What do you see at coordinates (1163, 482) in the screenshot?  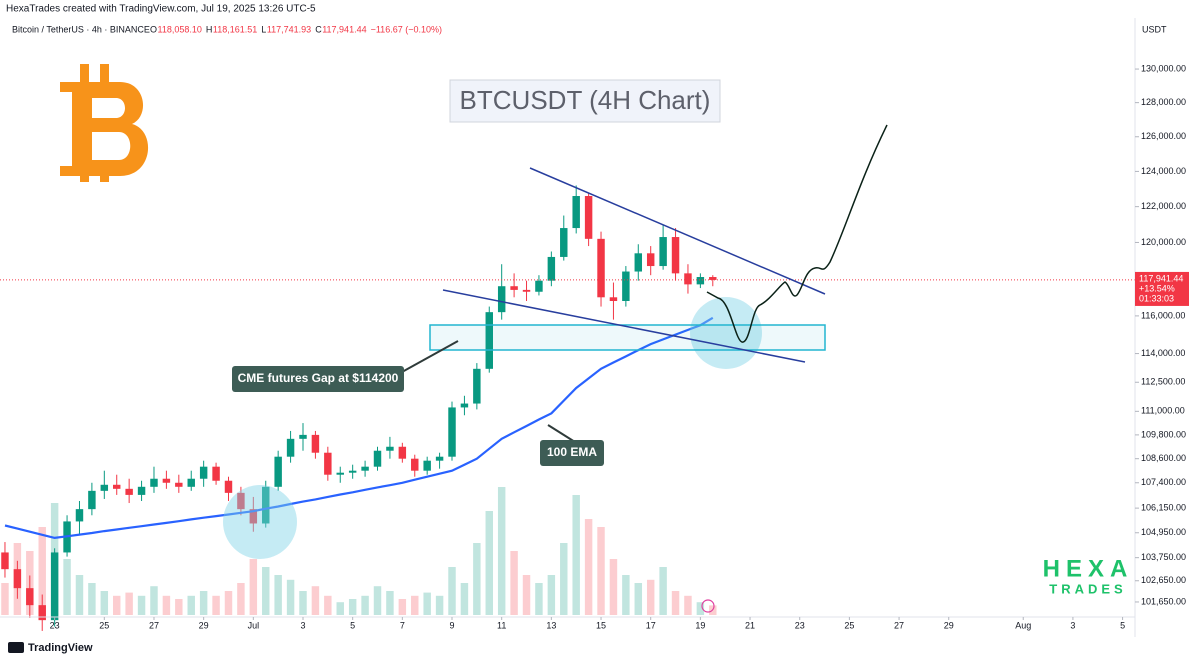 I see `y-tick-label: 107,400.00` at bounding box center [1163, 482].